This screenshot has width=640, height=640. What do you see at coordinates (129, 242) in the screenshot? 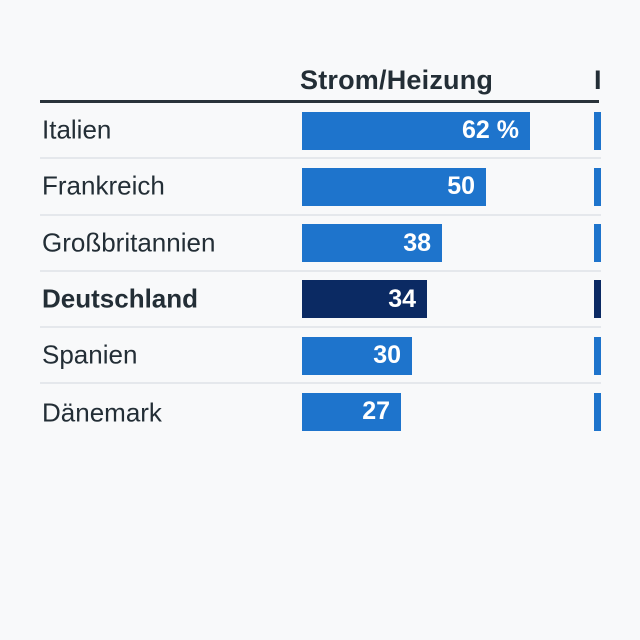
I see `country-label: Großbritannien` at bounding box center [129, 242].